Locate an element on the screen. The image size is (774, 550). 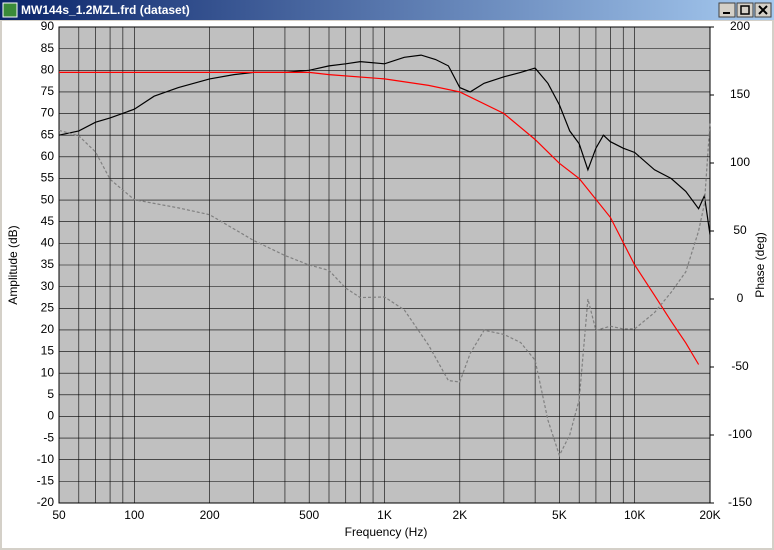
y-tick-label: 60 is located at coordinates (48, 156).